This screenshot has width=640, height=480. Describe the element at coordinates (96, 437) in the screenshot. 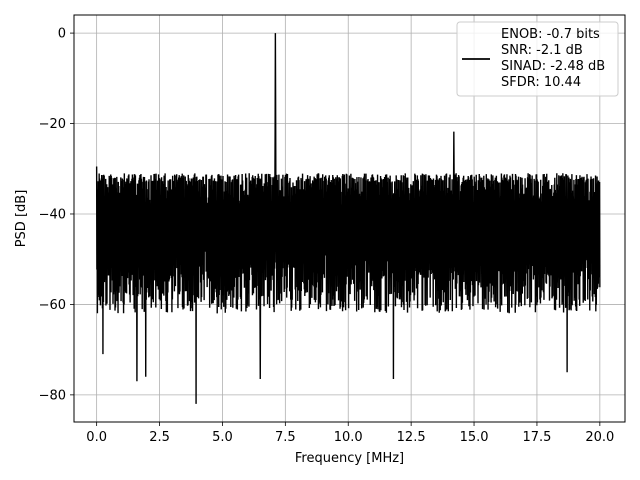

I see `x-tick-label: 0.0` at that location.